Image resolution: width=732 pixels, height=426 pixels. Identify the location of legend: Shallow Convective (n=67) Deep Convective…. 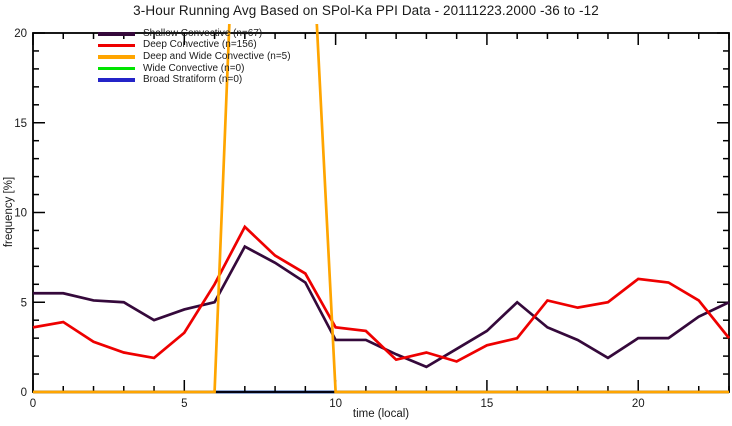
(194, 57).